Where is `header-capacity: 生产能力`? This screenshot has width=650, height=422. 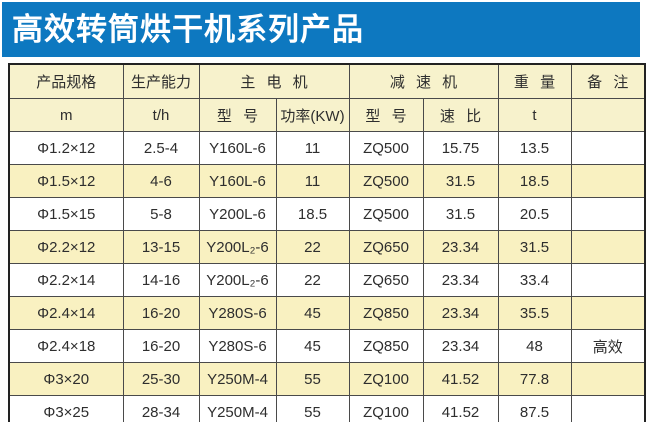
header-capacity: 生产能力 is located at coordinates (161, 81).